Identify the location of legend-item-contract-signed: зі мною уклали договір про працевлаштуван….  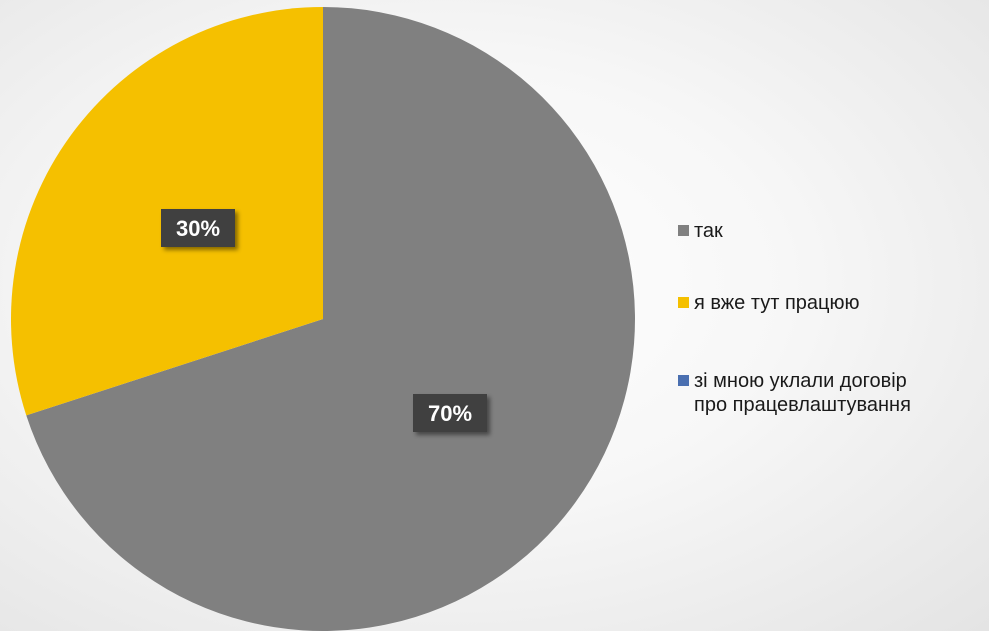
(833, 393).